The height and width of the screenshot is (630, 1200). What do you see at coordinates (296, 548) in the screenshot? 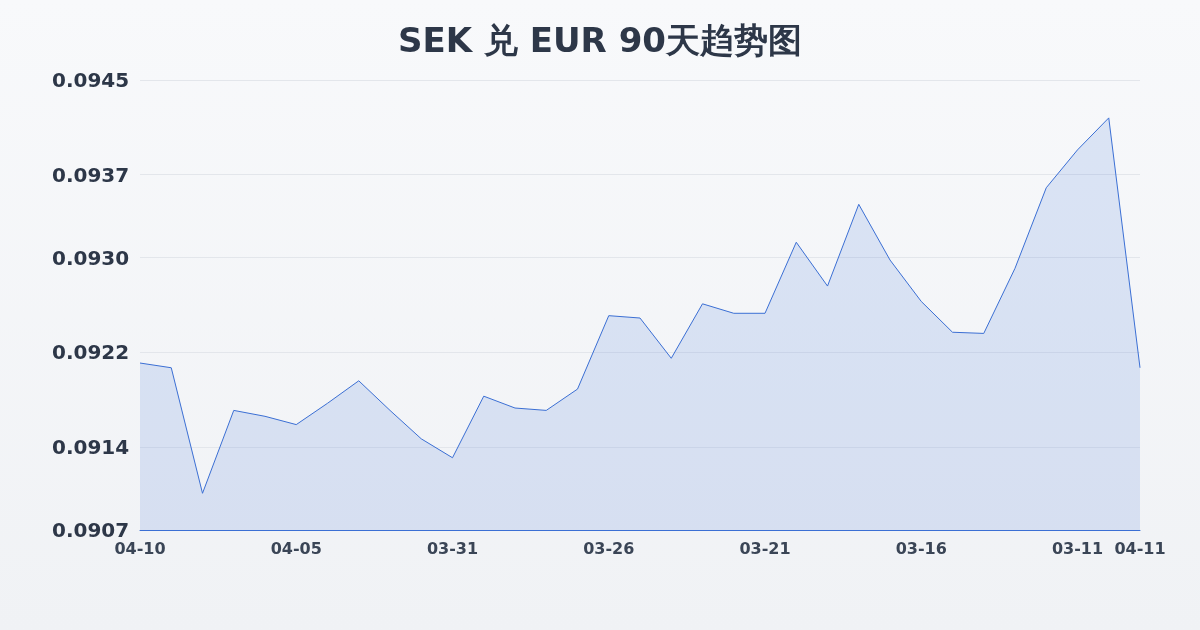
I see `x-tick-label: 04-05` at bounding box center [296, 548].